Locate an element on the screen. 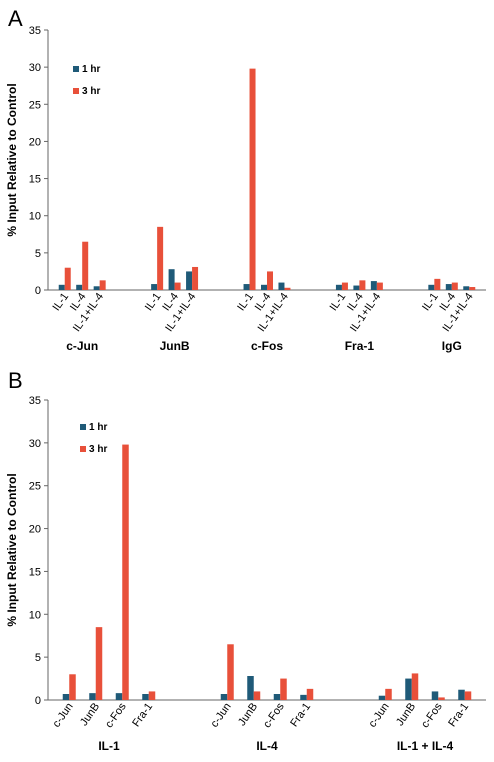 This screenshot has width=494, height=762. panel-a-group-label-4: IgG is located at coordinates (452, 346).